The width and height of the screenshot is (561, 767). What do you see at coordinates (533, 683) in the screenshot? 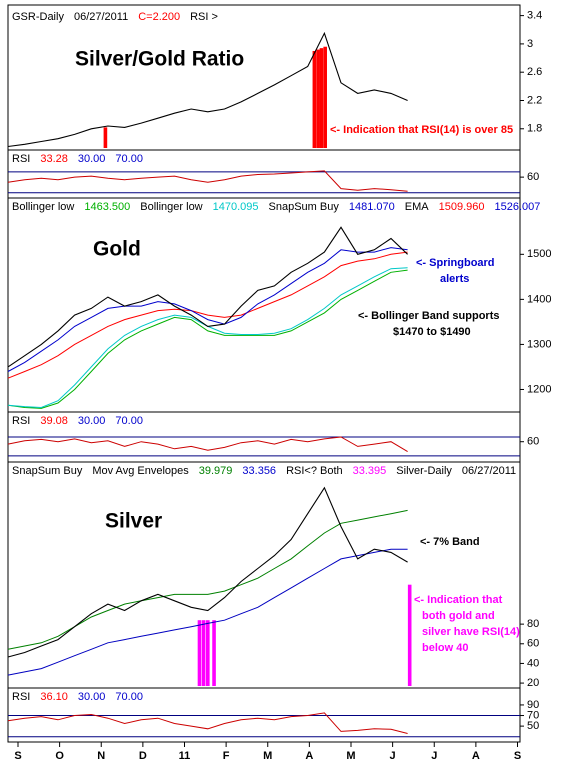
I see `y2-tick-label: 20` at bounding box center [533, 683].